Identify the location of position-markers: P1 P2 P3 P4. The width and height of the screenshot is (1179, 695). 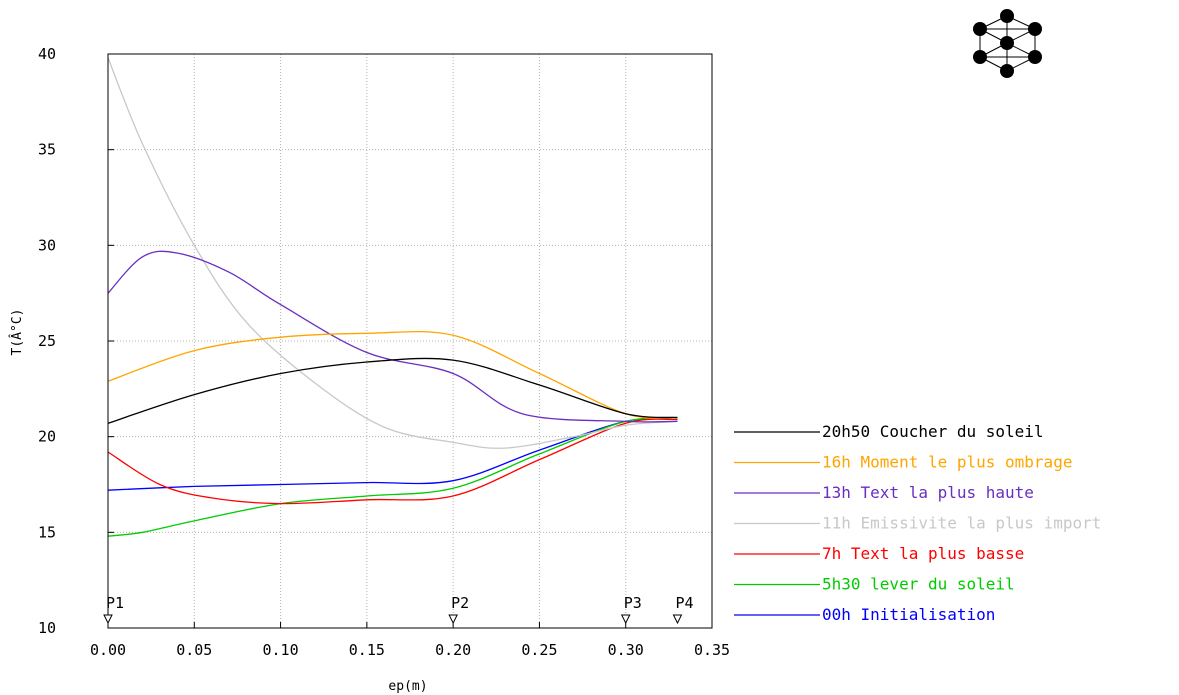
(399, 608).